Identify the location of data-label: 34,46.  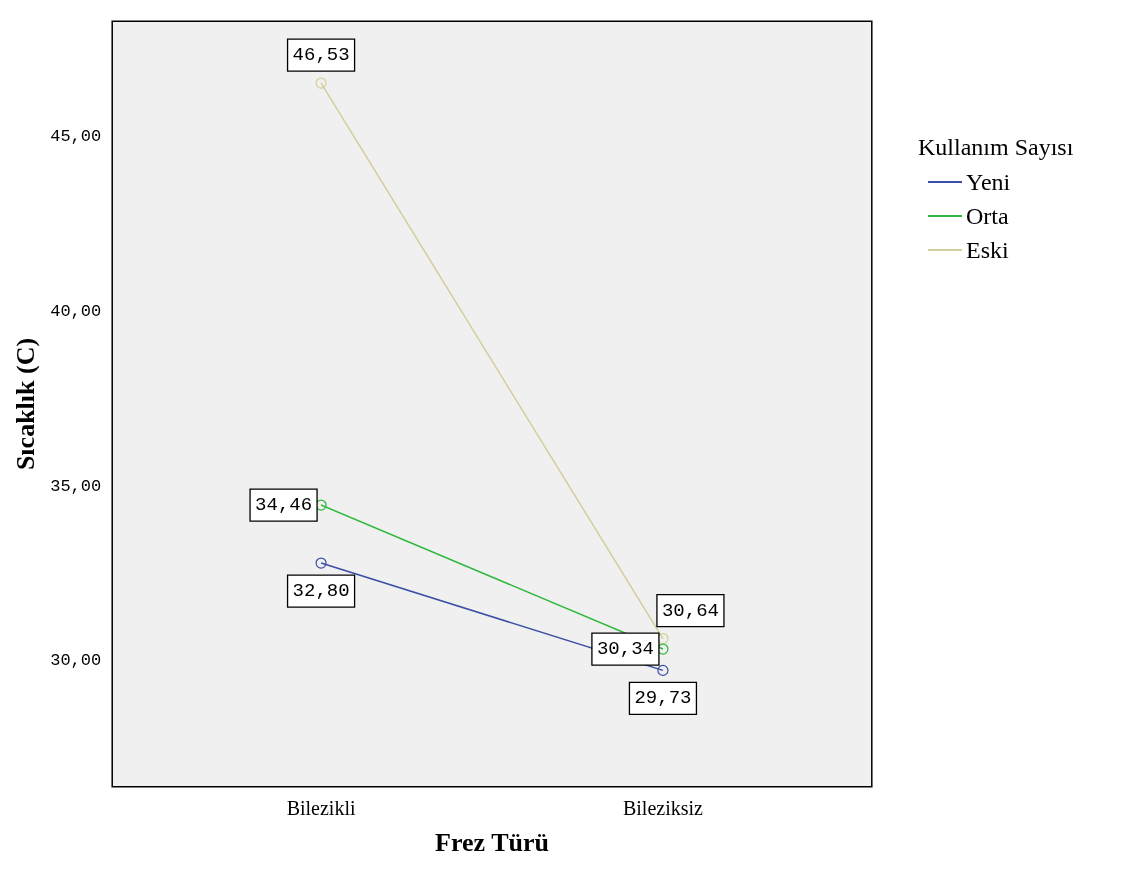
(284, 505).